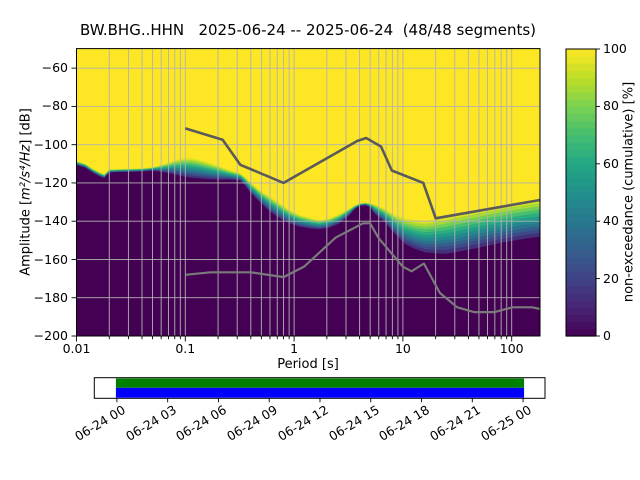  What do you see at coordinates (26, 172) in the screenshot?
I see `y-axis-label-units: m²/s⁴/Hz` at bounding box center [26, 172].